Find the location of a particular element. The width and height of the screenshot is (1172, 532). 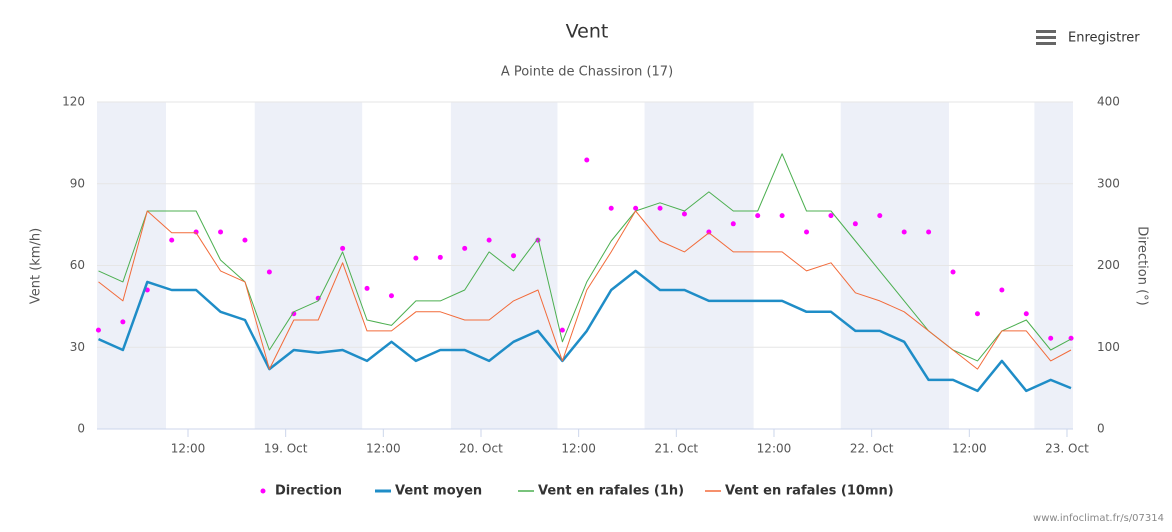

legend-label: Direction is located at coordinates (308, 491).